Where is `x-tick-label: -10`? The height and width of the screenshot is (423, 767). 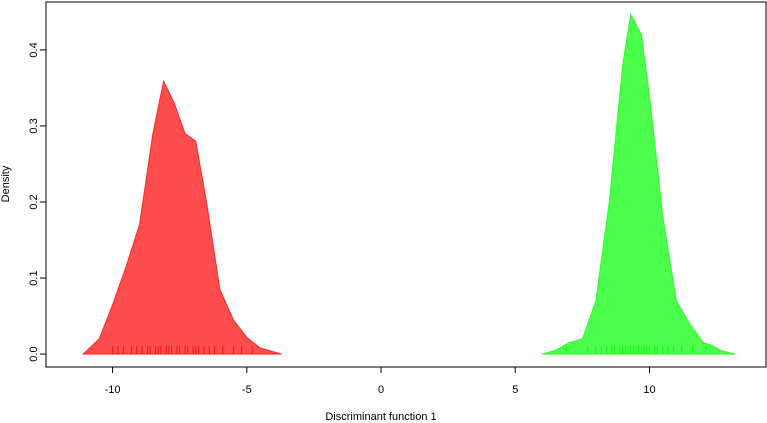 x-tick-label: -10 is located at coordinates (113, 390).